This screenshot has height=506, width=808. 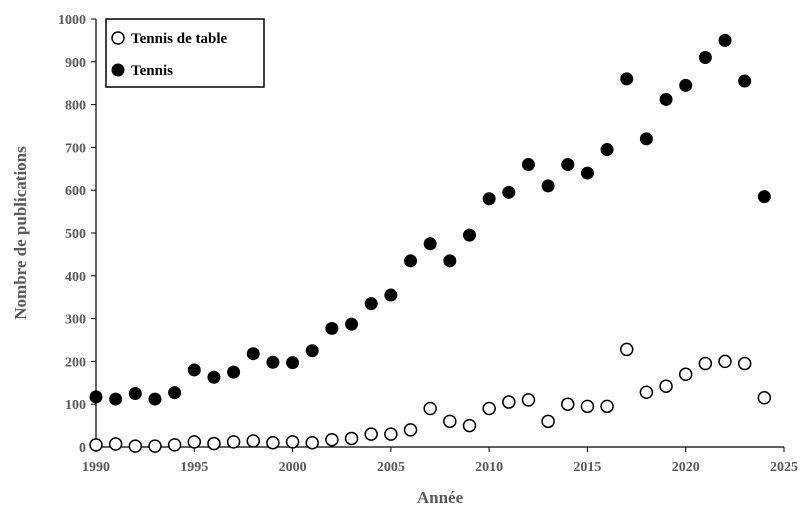 I want to click on legend-label-tennis: Tennis, so click(x=152, y=71).